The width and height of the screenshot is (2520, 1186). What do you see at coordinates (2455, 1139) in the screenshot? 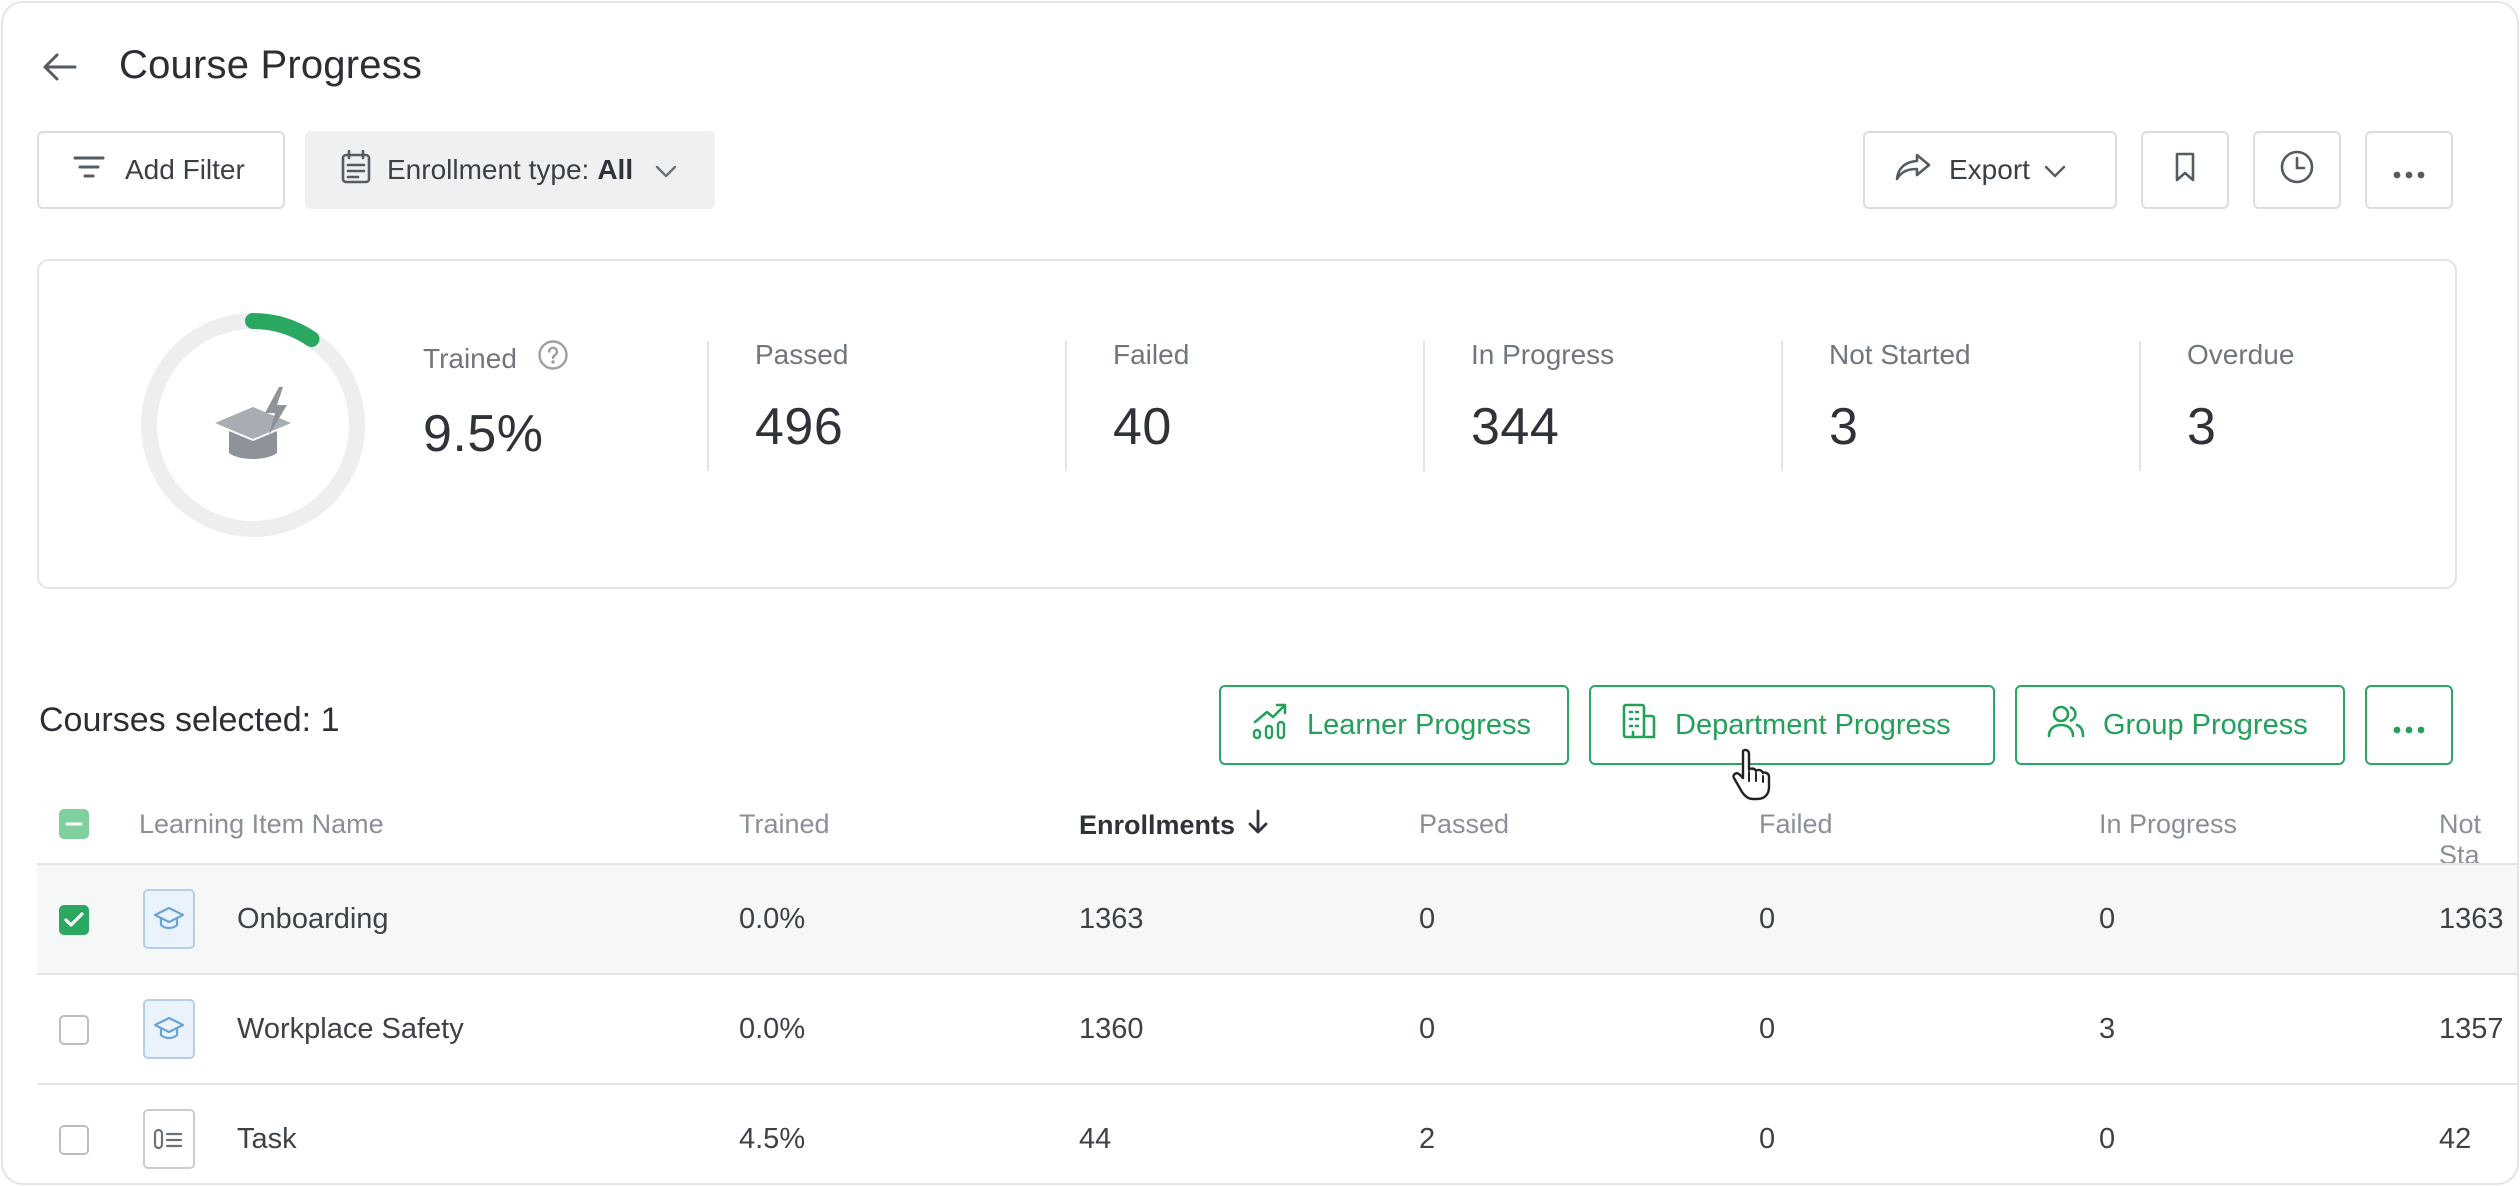
I see `not-started-cell: 42` at bounding box center [2455, 1139].